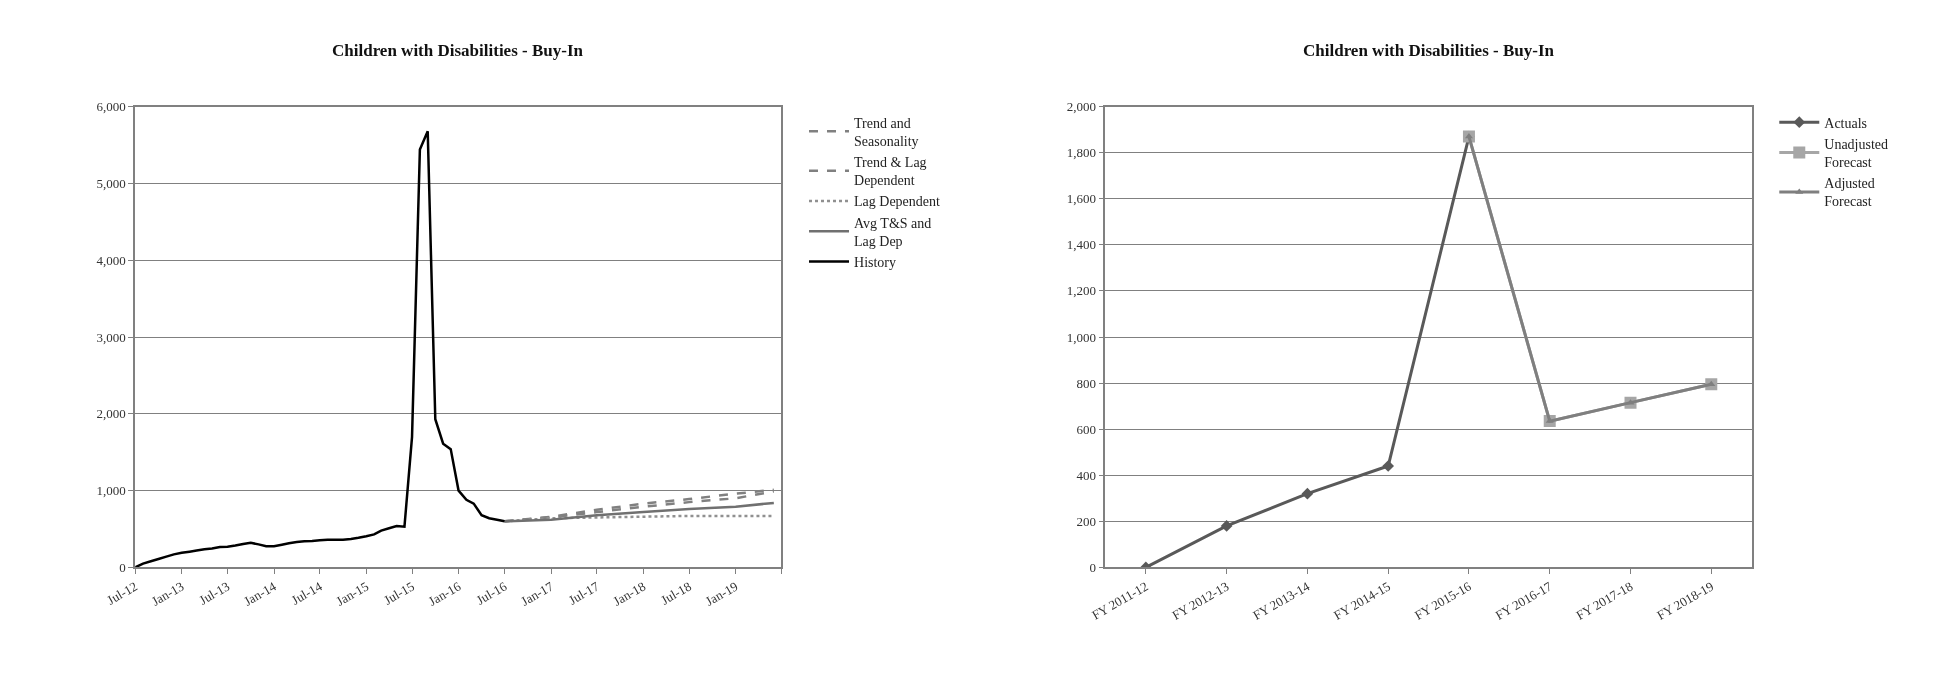 The width and height of the screenshot is (1935, 675). Describe the element at coordinates (897, 202) in the screenshot. I see `legend-label: Lag Dependent` at that location.